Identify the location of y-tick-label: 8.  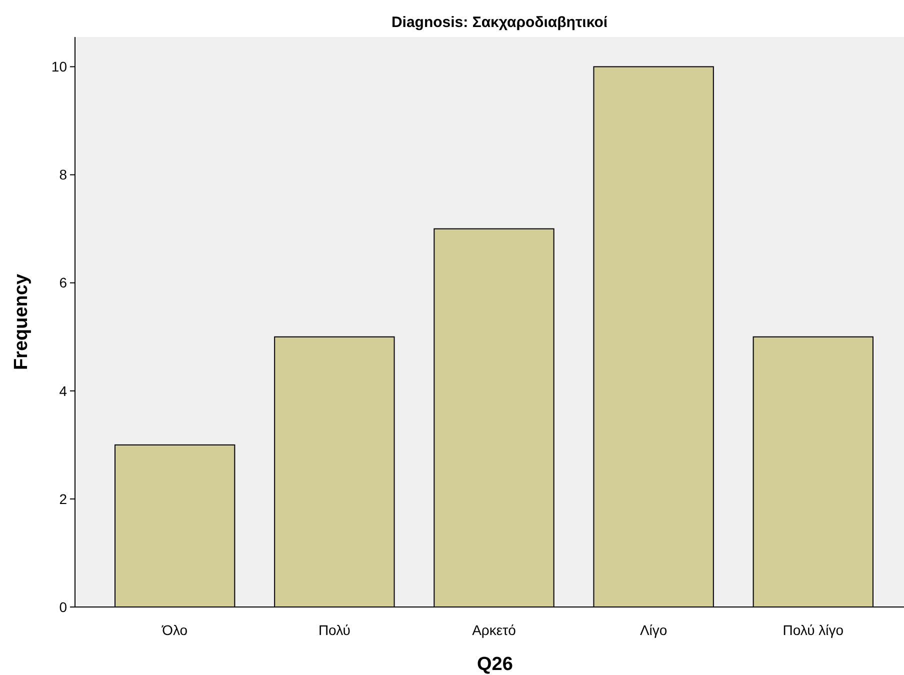
(63, 174).